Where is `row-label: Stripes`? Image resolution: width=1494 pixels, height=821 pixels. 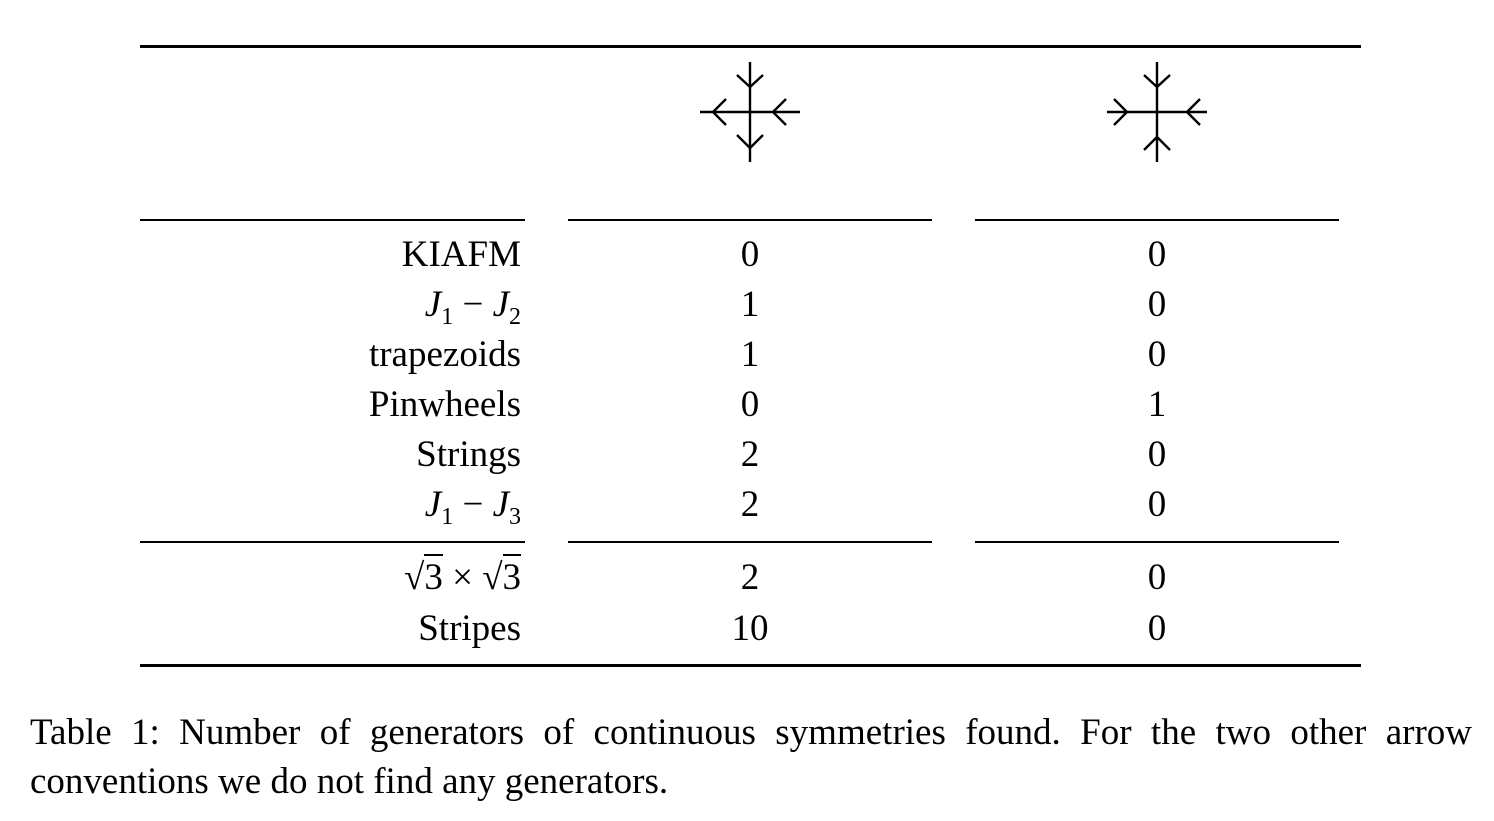 row-label: Stripes is located at coordinates (469, 628).